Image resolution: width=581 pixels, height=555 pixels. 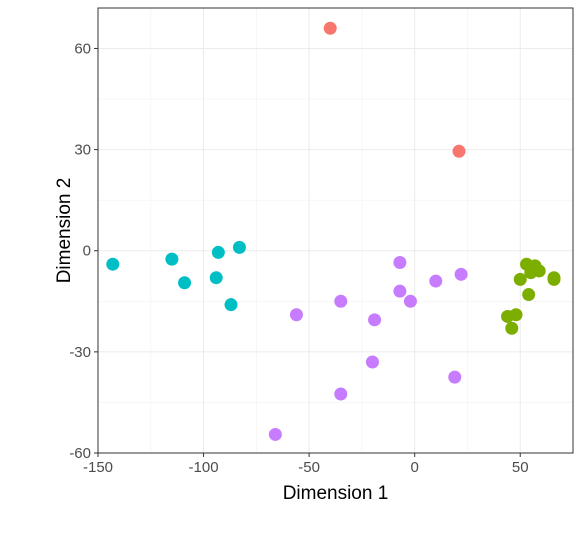 What do you see at coordinates (309, 467) in the screenshot?
I see `x-tick-label: -50` at bounding box center [309, 467].